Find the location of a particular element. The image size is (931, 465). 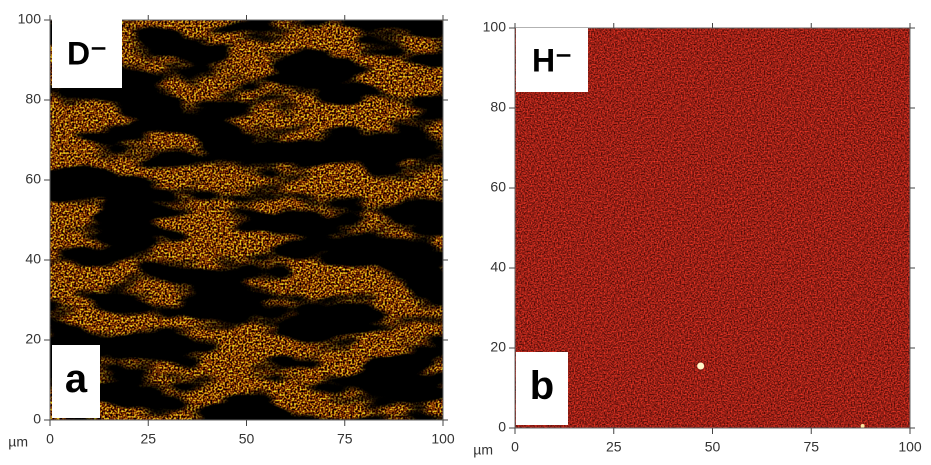

panel-label: a is located at coordinates (76, 379).